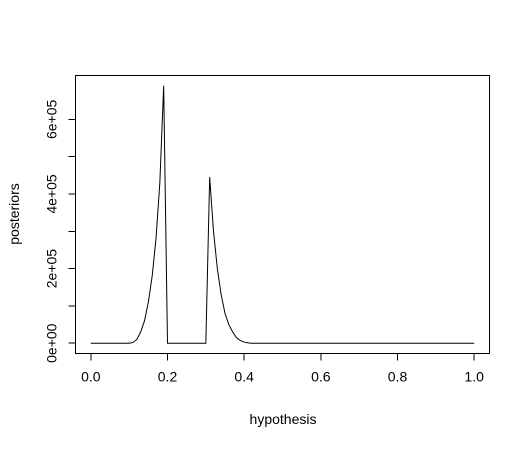 This screenshot has width=528, height=449. I want to click on x-tick-label: 0.0, so click(91, 377).